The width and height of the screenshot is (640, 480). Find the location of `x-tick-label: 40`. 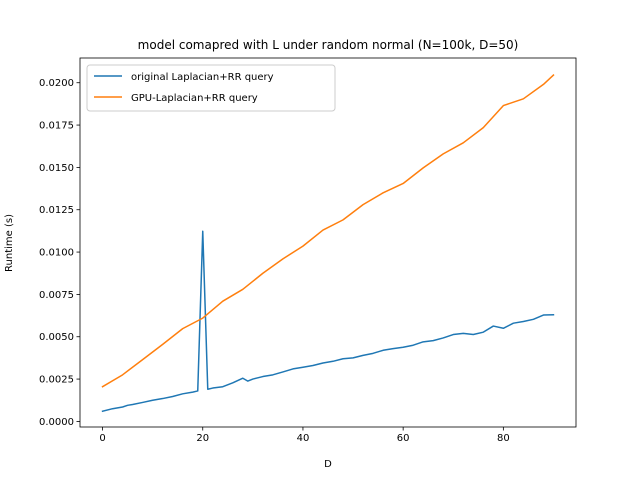

x-tick-label: 40 is located at coordinates (303, 438).